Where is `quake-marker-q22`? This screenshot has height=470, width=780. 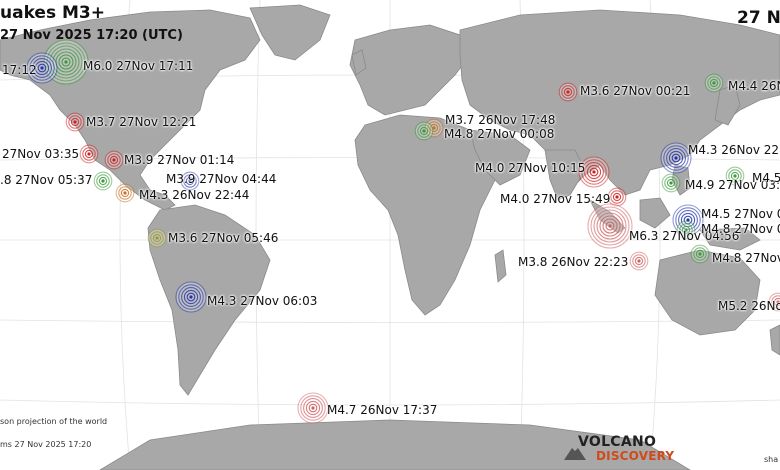 quake-marker-q22 is located at coordinates (735, 176).